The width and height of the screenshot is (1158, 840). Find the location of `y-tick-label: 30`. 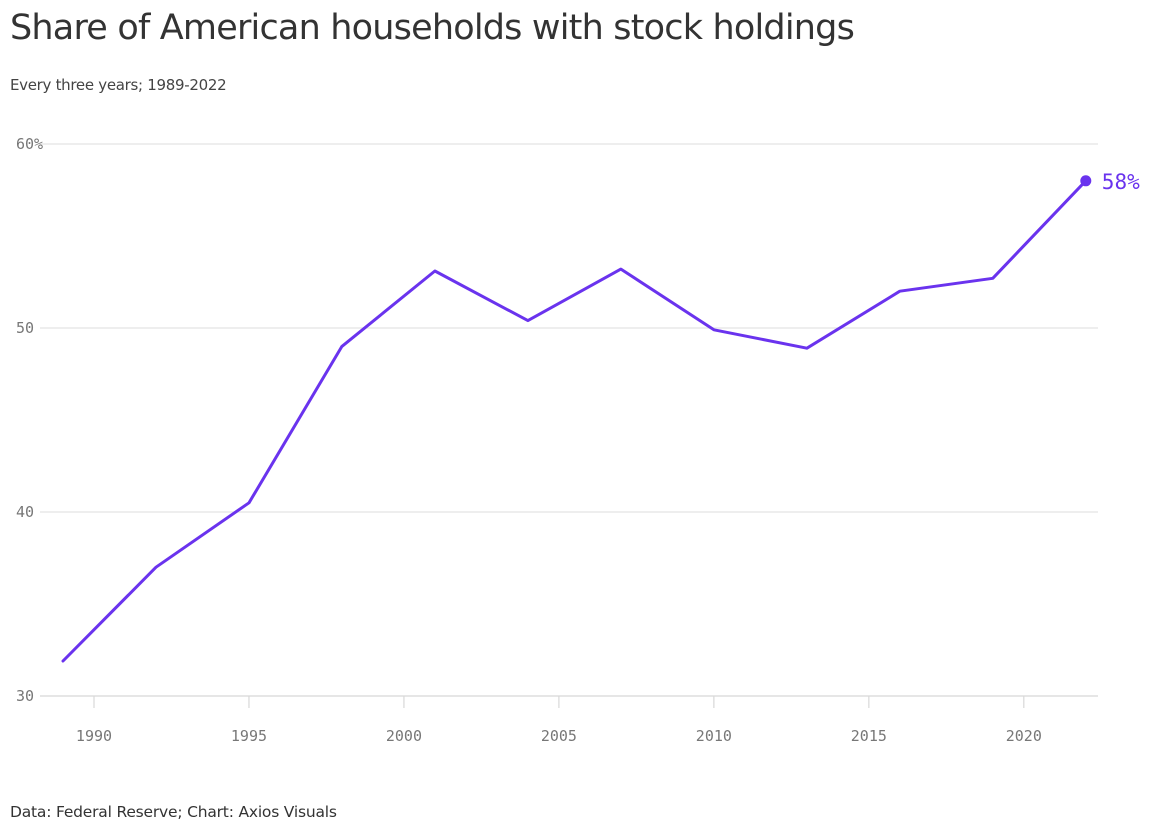

y-tick-label: 30 is located at coordinates (25, 696).